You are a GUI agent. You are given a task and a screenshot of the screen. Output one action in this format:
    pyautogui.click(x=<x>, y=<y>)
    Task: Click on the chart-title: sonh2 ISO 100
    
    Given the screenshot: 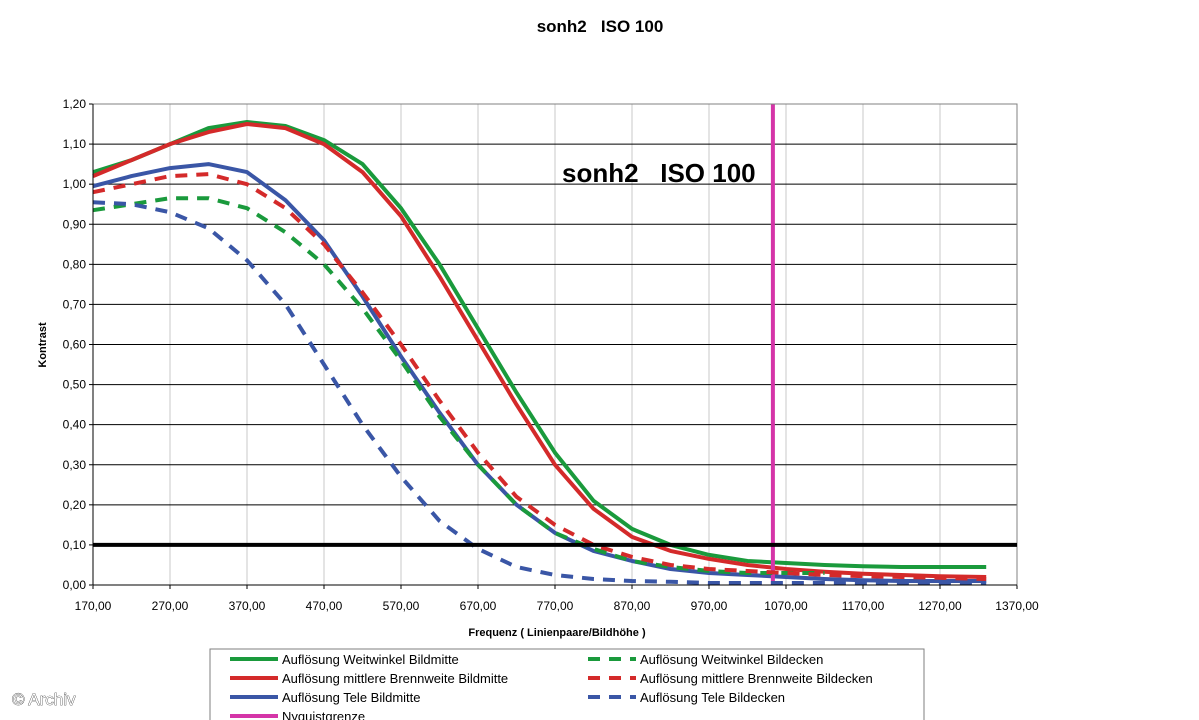 What is the action you would take?
    pyautogui.click(x=600, y=26)
    